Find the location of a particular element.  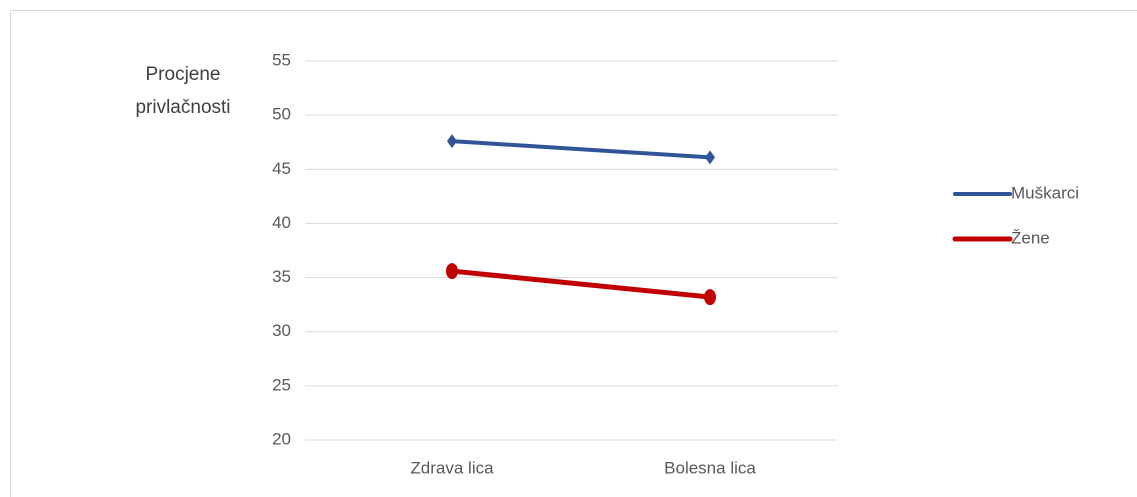

y-tick-label: 55 is located at coordinates (281, 59).